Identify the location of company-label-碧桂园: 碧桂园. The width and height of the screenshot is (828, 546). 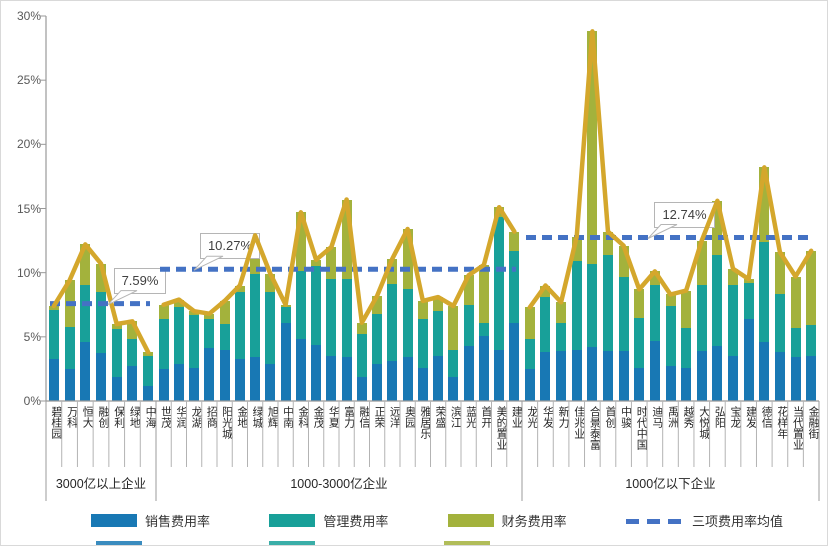
(55, 422).